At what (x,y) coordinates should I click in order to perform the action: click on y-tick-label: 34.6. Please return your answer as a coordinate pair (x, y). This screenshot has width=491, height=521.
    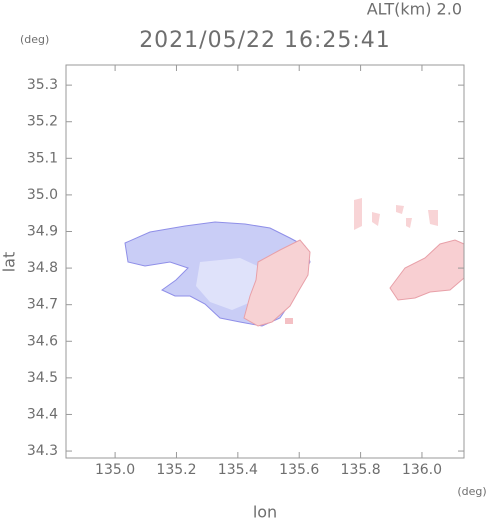
    Looking at the image, I should click on (42, 341).